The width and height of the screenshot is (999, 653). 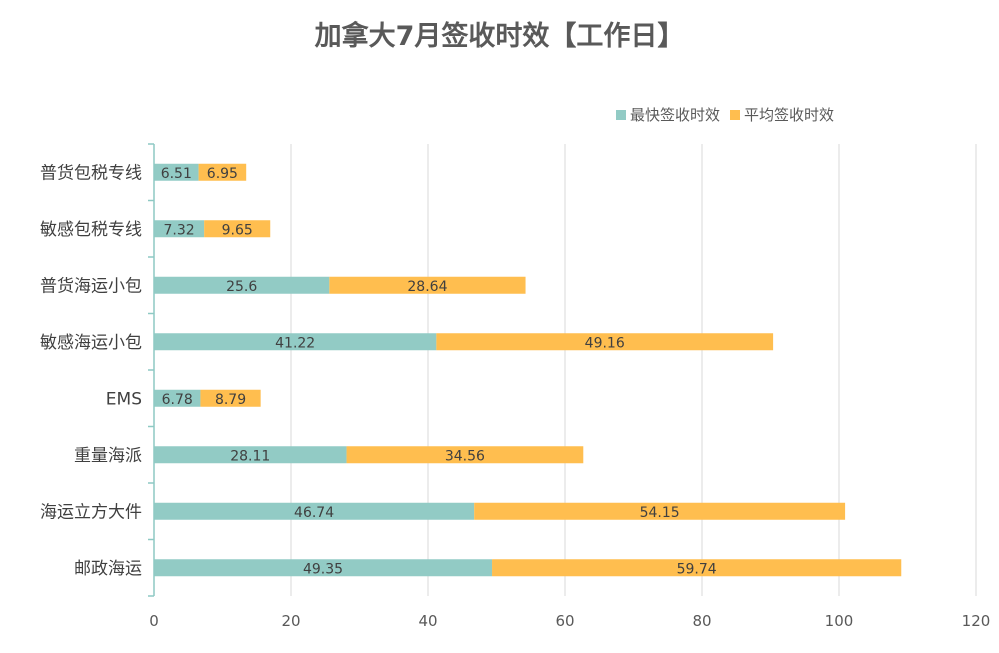 I want to click on data-label-fastest: 49.35, so click(x=323, y=569).